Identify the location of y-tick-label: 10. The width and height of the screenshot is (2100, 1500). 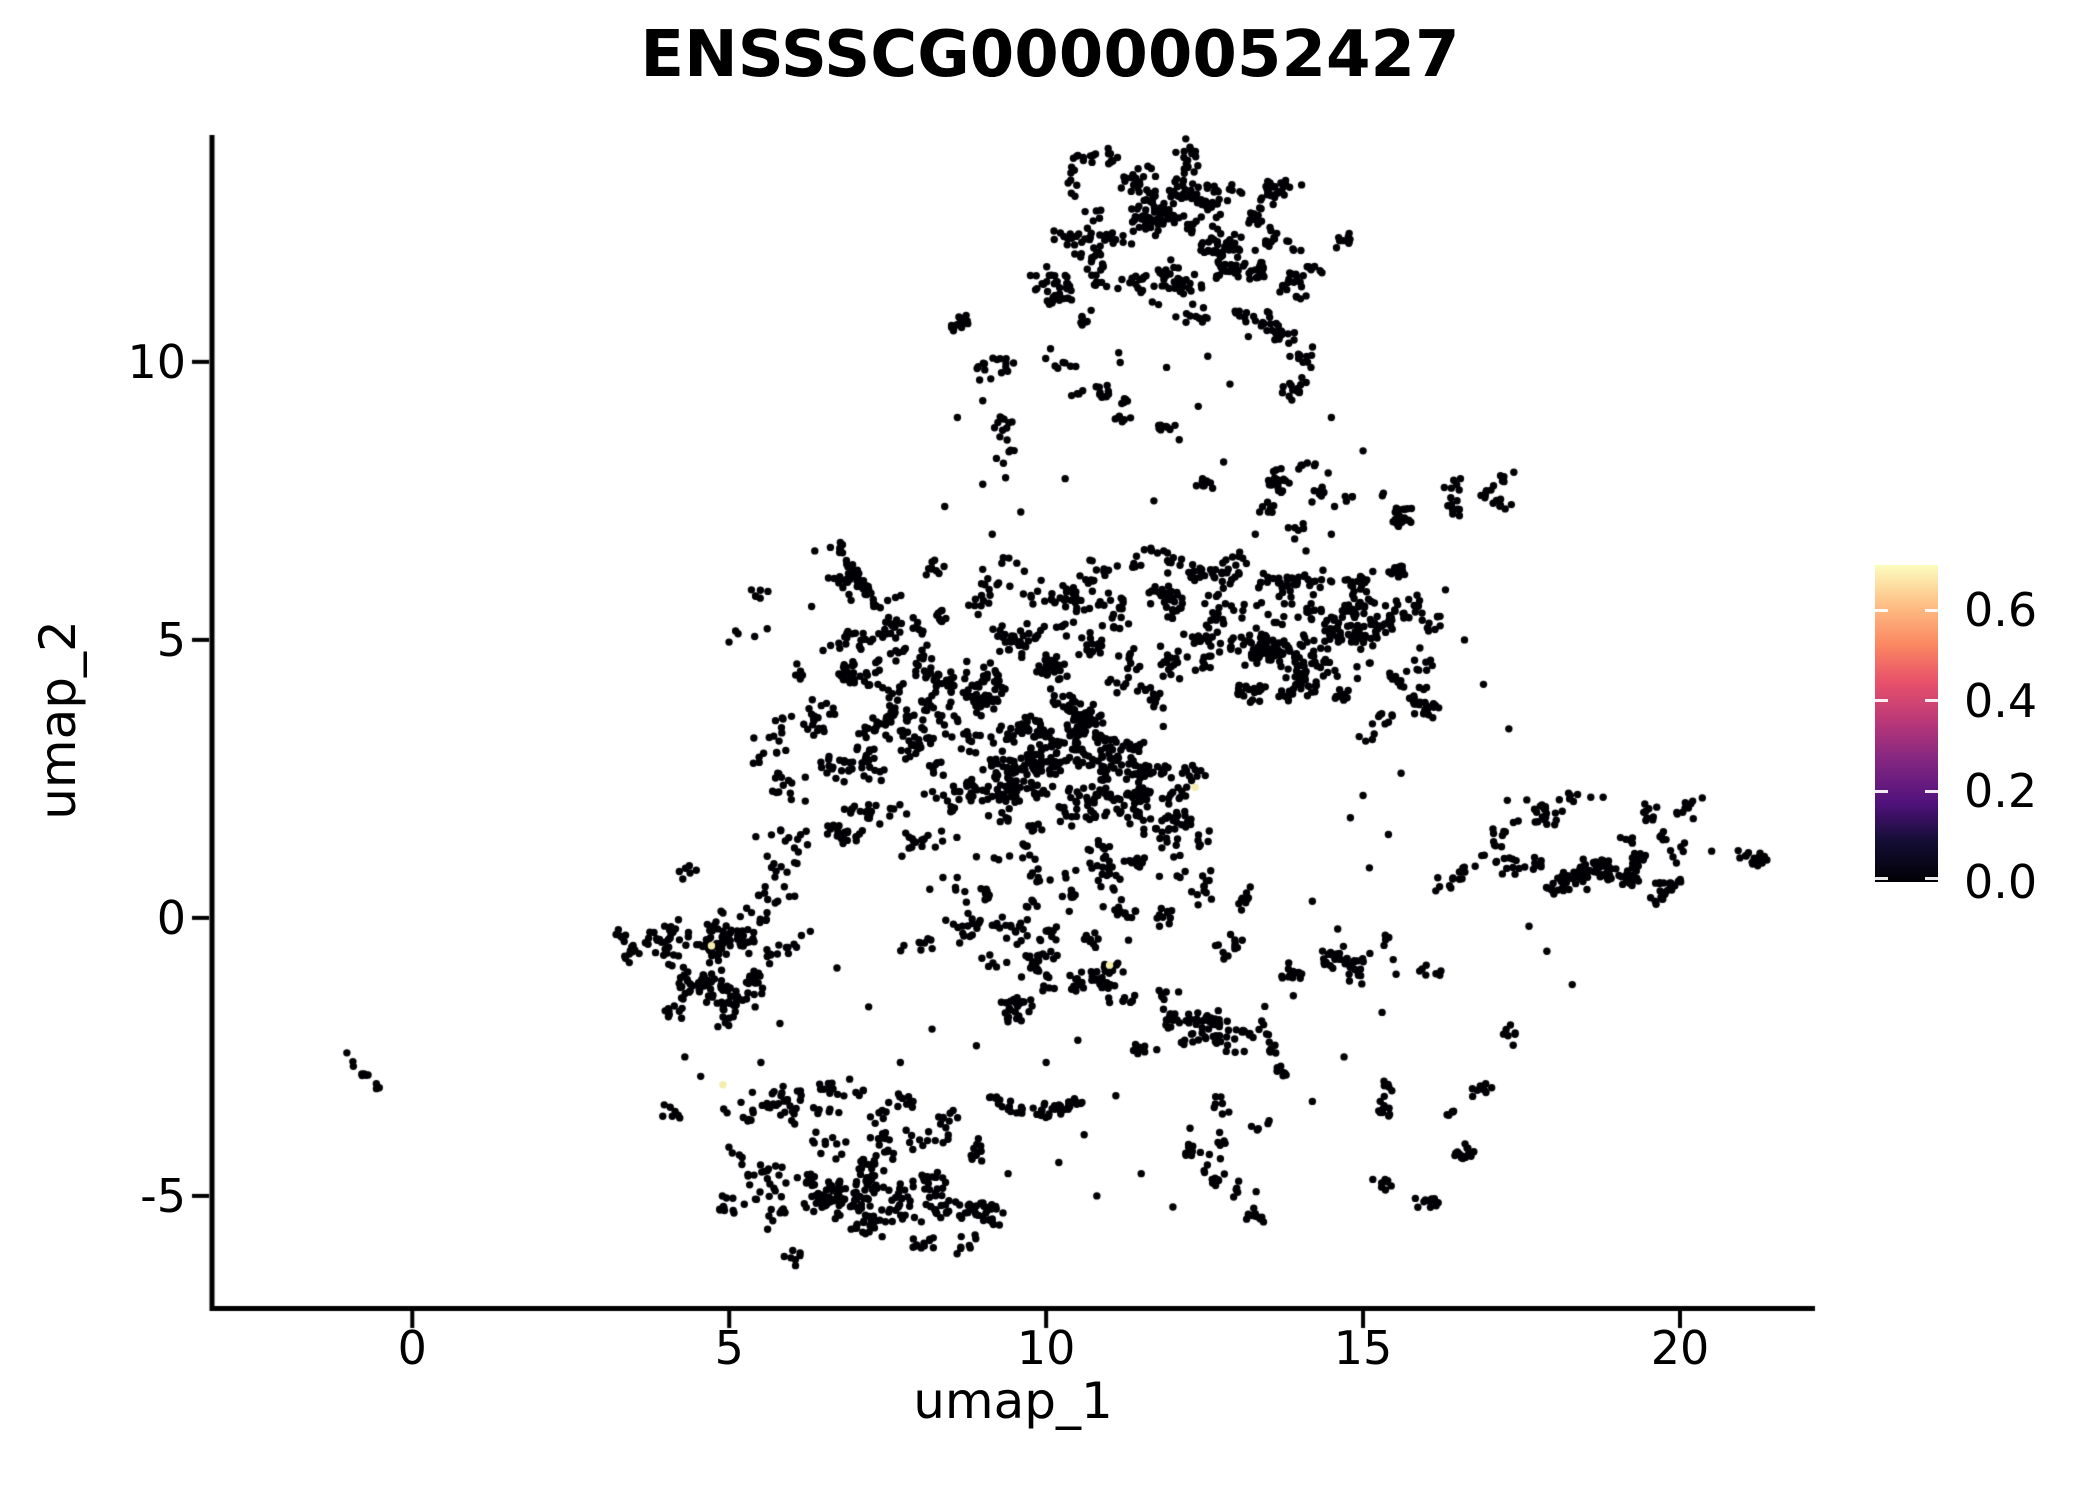
(156, 361).